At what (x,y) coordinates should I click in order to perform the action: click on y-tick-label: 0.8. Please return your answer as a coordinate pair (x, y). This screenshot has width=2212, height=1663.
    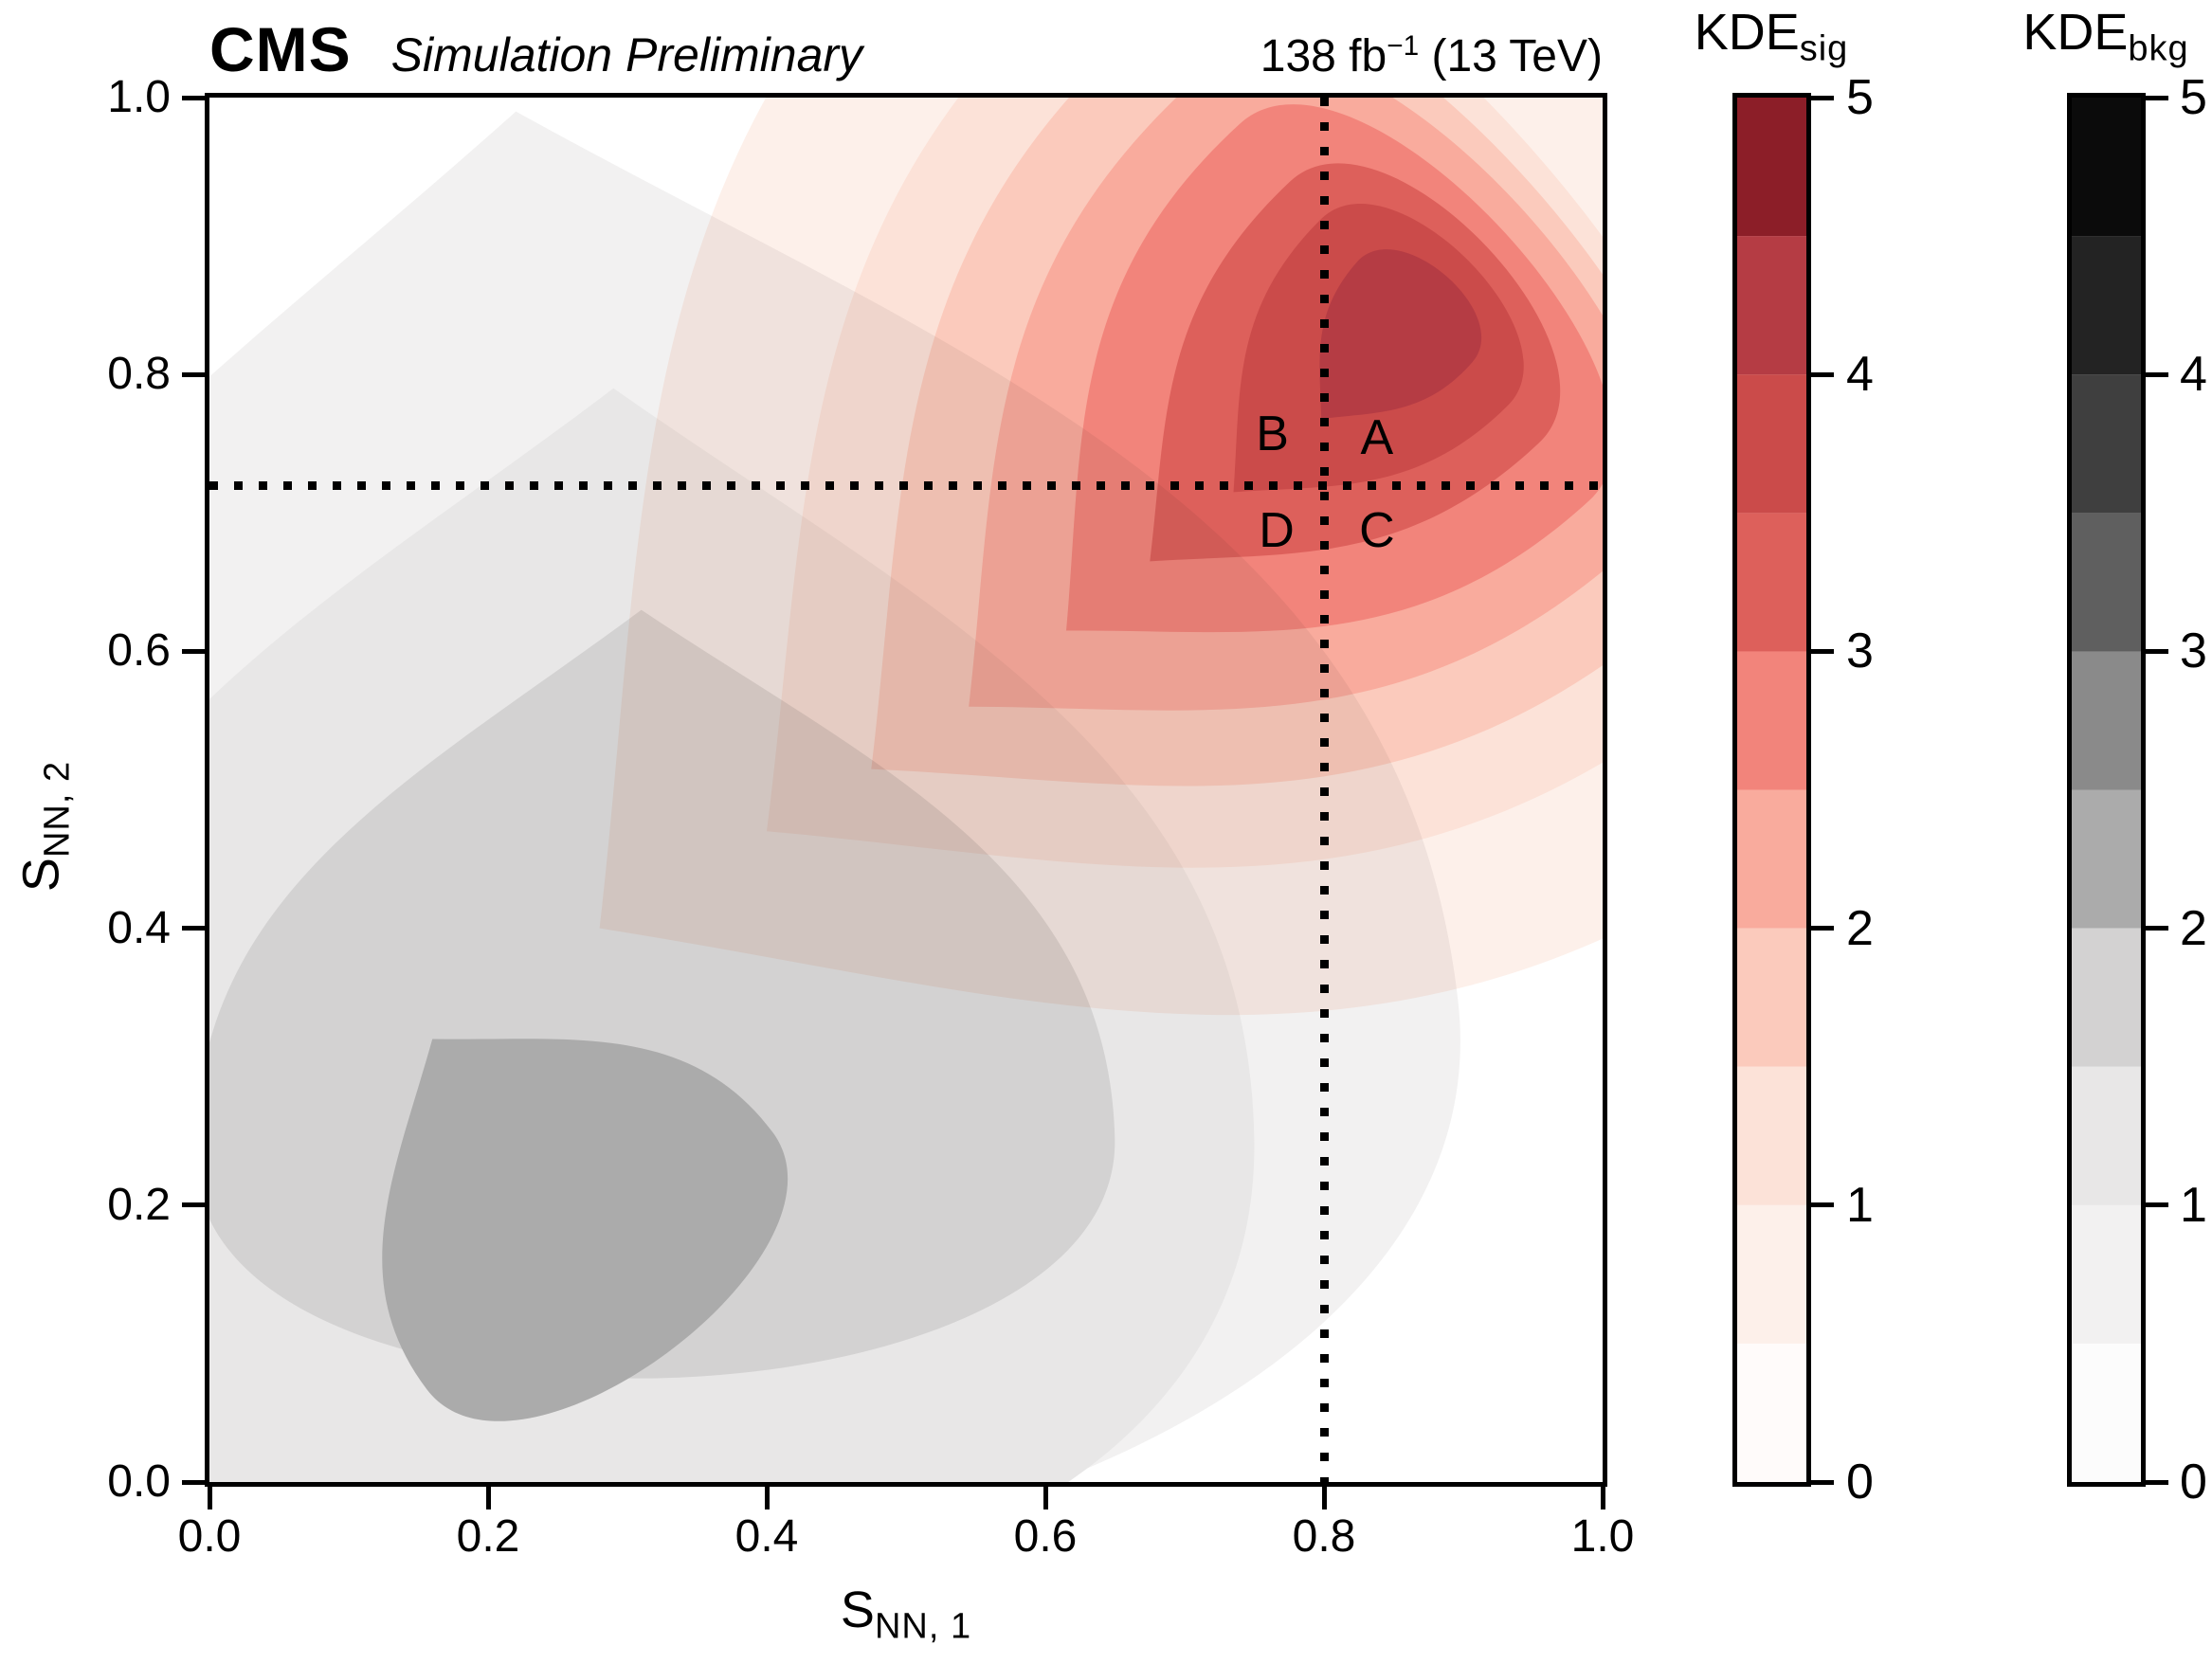
    Looking at the image, I should click on (139, 374).